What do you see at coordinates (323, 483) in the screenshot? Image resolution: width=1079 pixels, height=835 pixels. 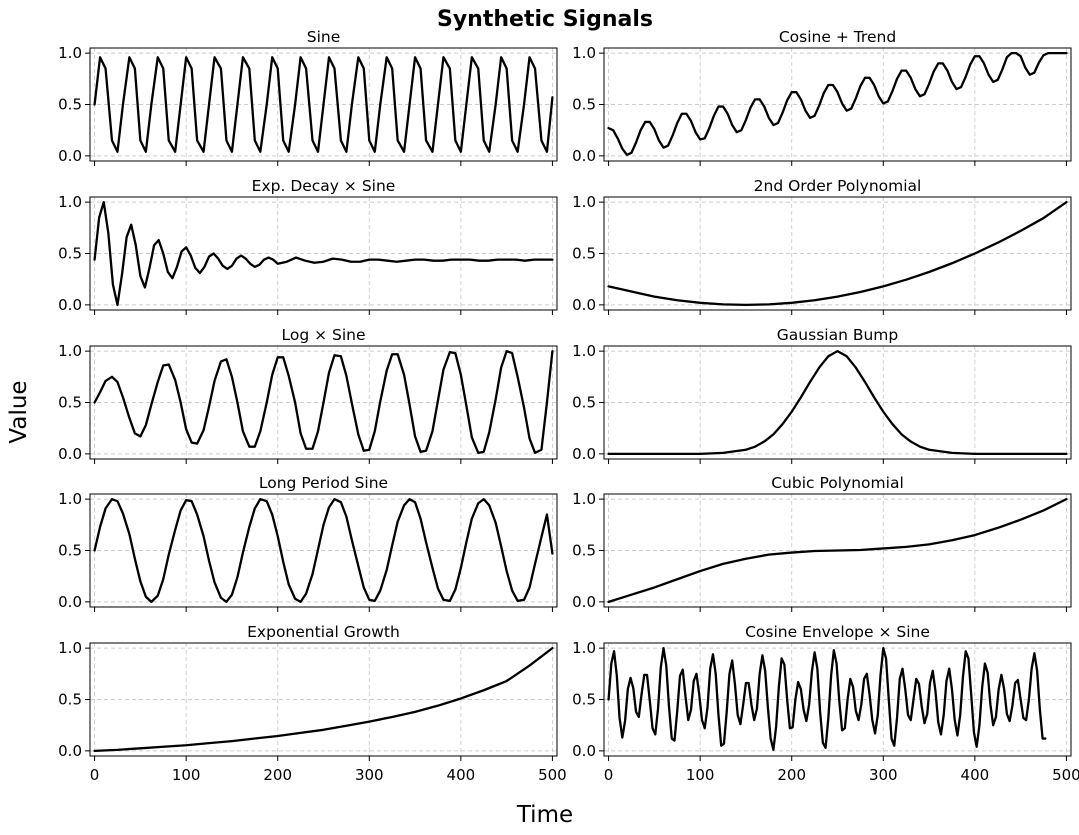 I see `subplot-title: Long Period Sine` at bounding box center [323, 483].